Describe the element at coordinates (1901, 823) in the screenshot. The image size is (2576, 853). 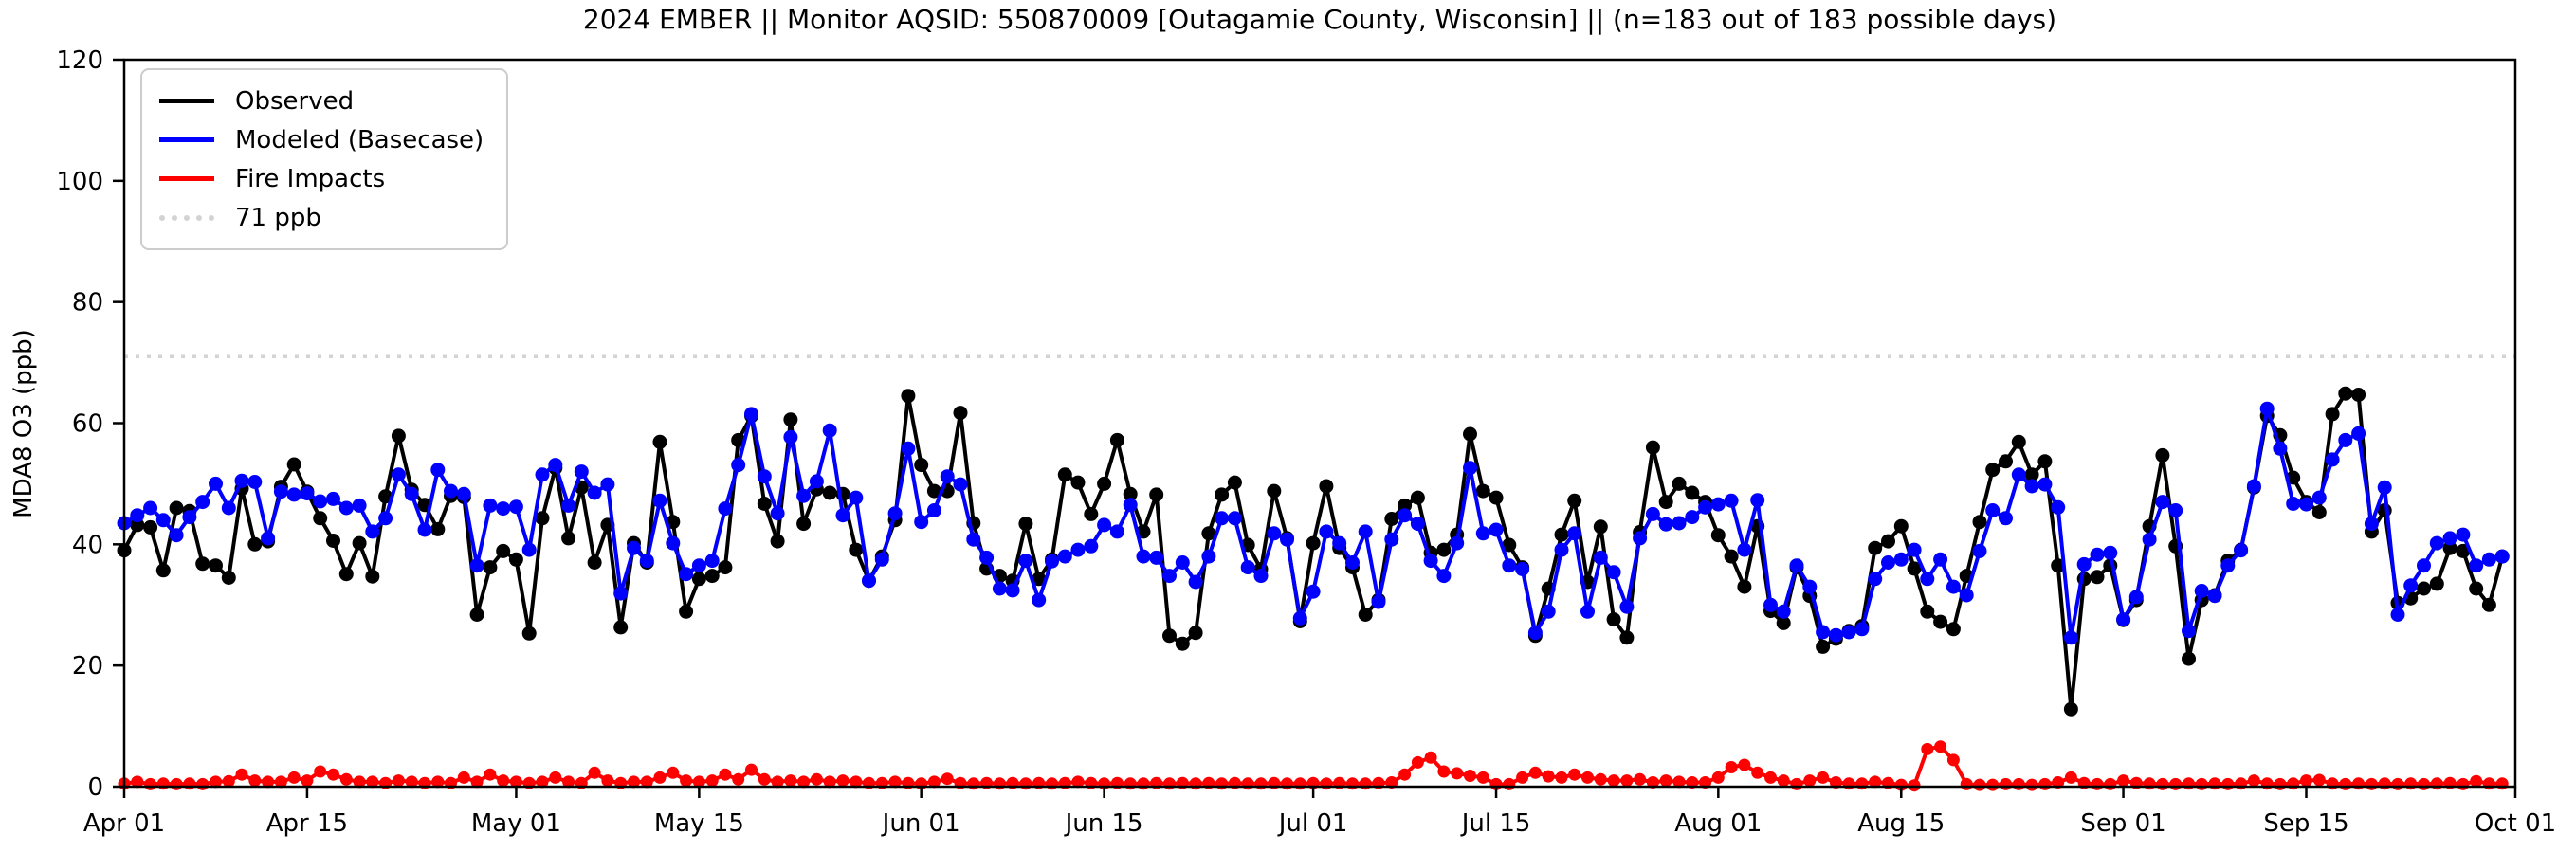
I see `x-tick-label: Aug 15` at that location.